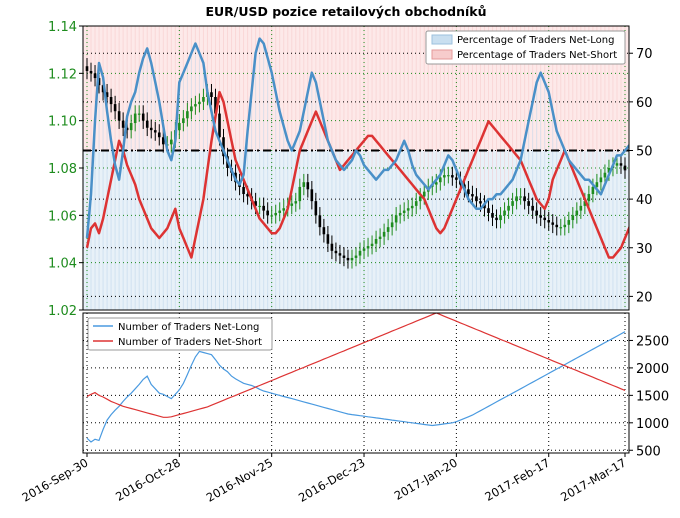  What do you see at coordinates (648, 451) in the screenshot?
I see `bottom-right-tick-label: 500` at bounding box center [648, 451].